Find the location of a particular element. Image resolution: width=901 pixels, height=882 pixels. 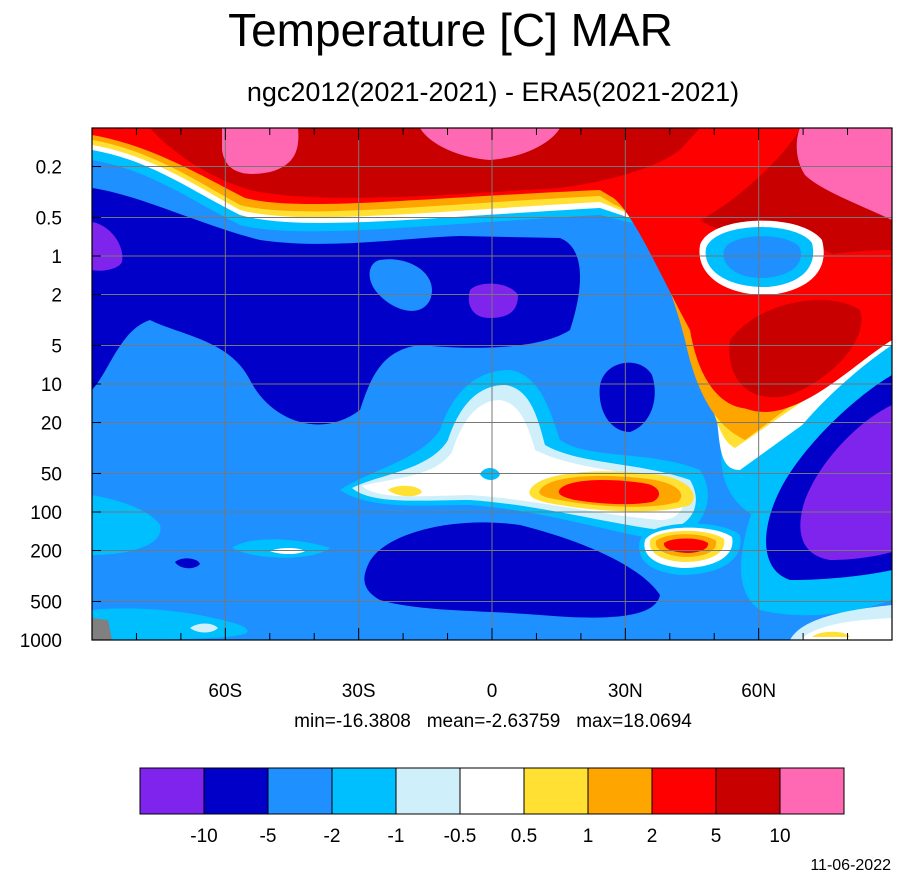

region-strat-cold-gap is located at coordinates (400, 285).